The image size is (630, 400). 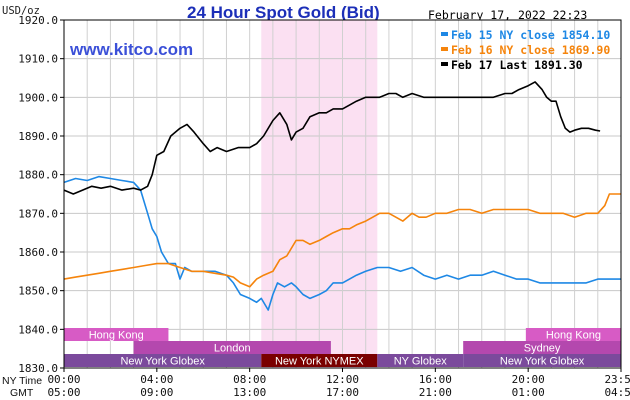 I want to click on session-label: Sydney, so click(x=542, y=349).